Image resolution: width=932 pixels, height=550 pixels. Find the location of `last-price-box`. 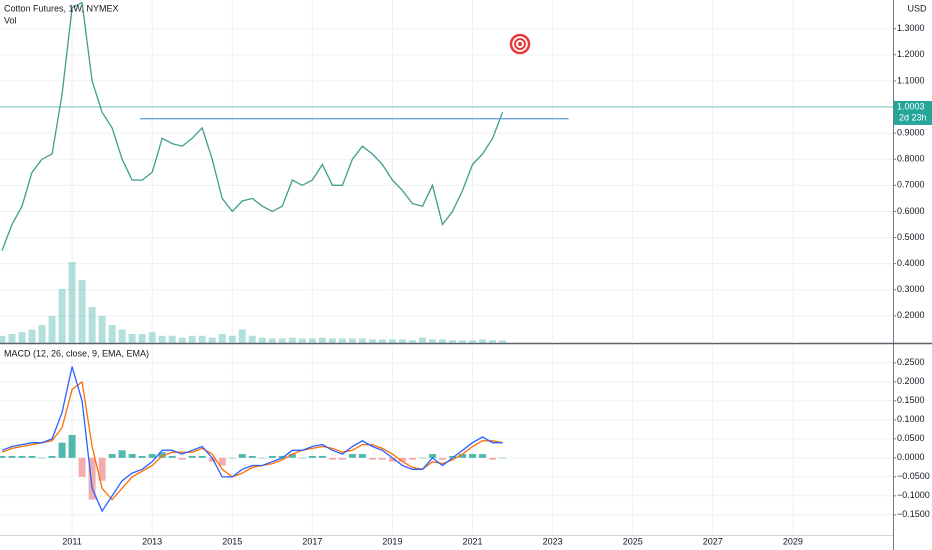

last-price-box is located at coordinates (913, 112).